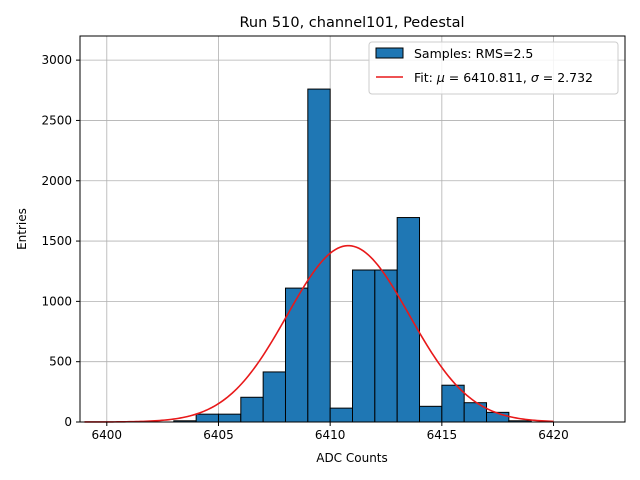 This screenshot has height=480, width=640. I want to click on legend-histogram-label: Samples: RMS=2.5, so click(473, 53).